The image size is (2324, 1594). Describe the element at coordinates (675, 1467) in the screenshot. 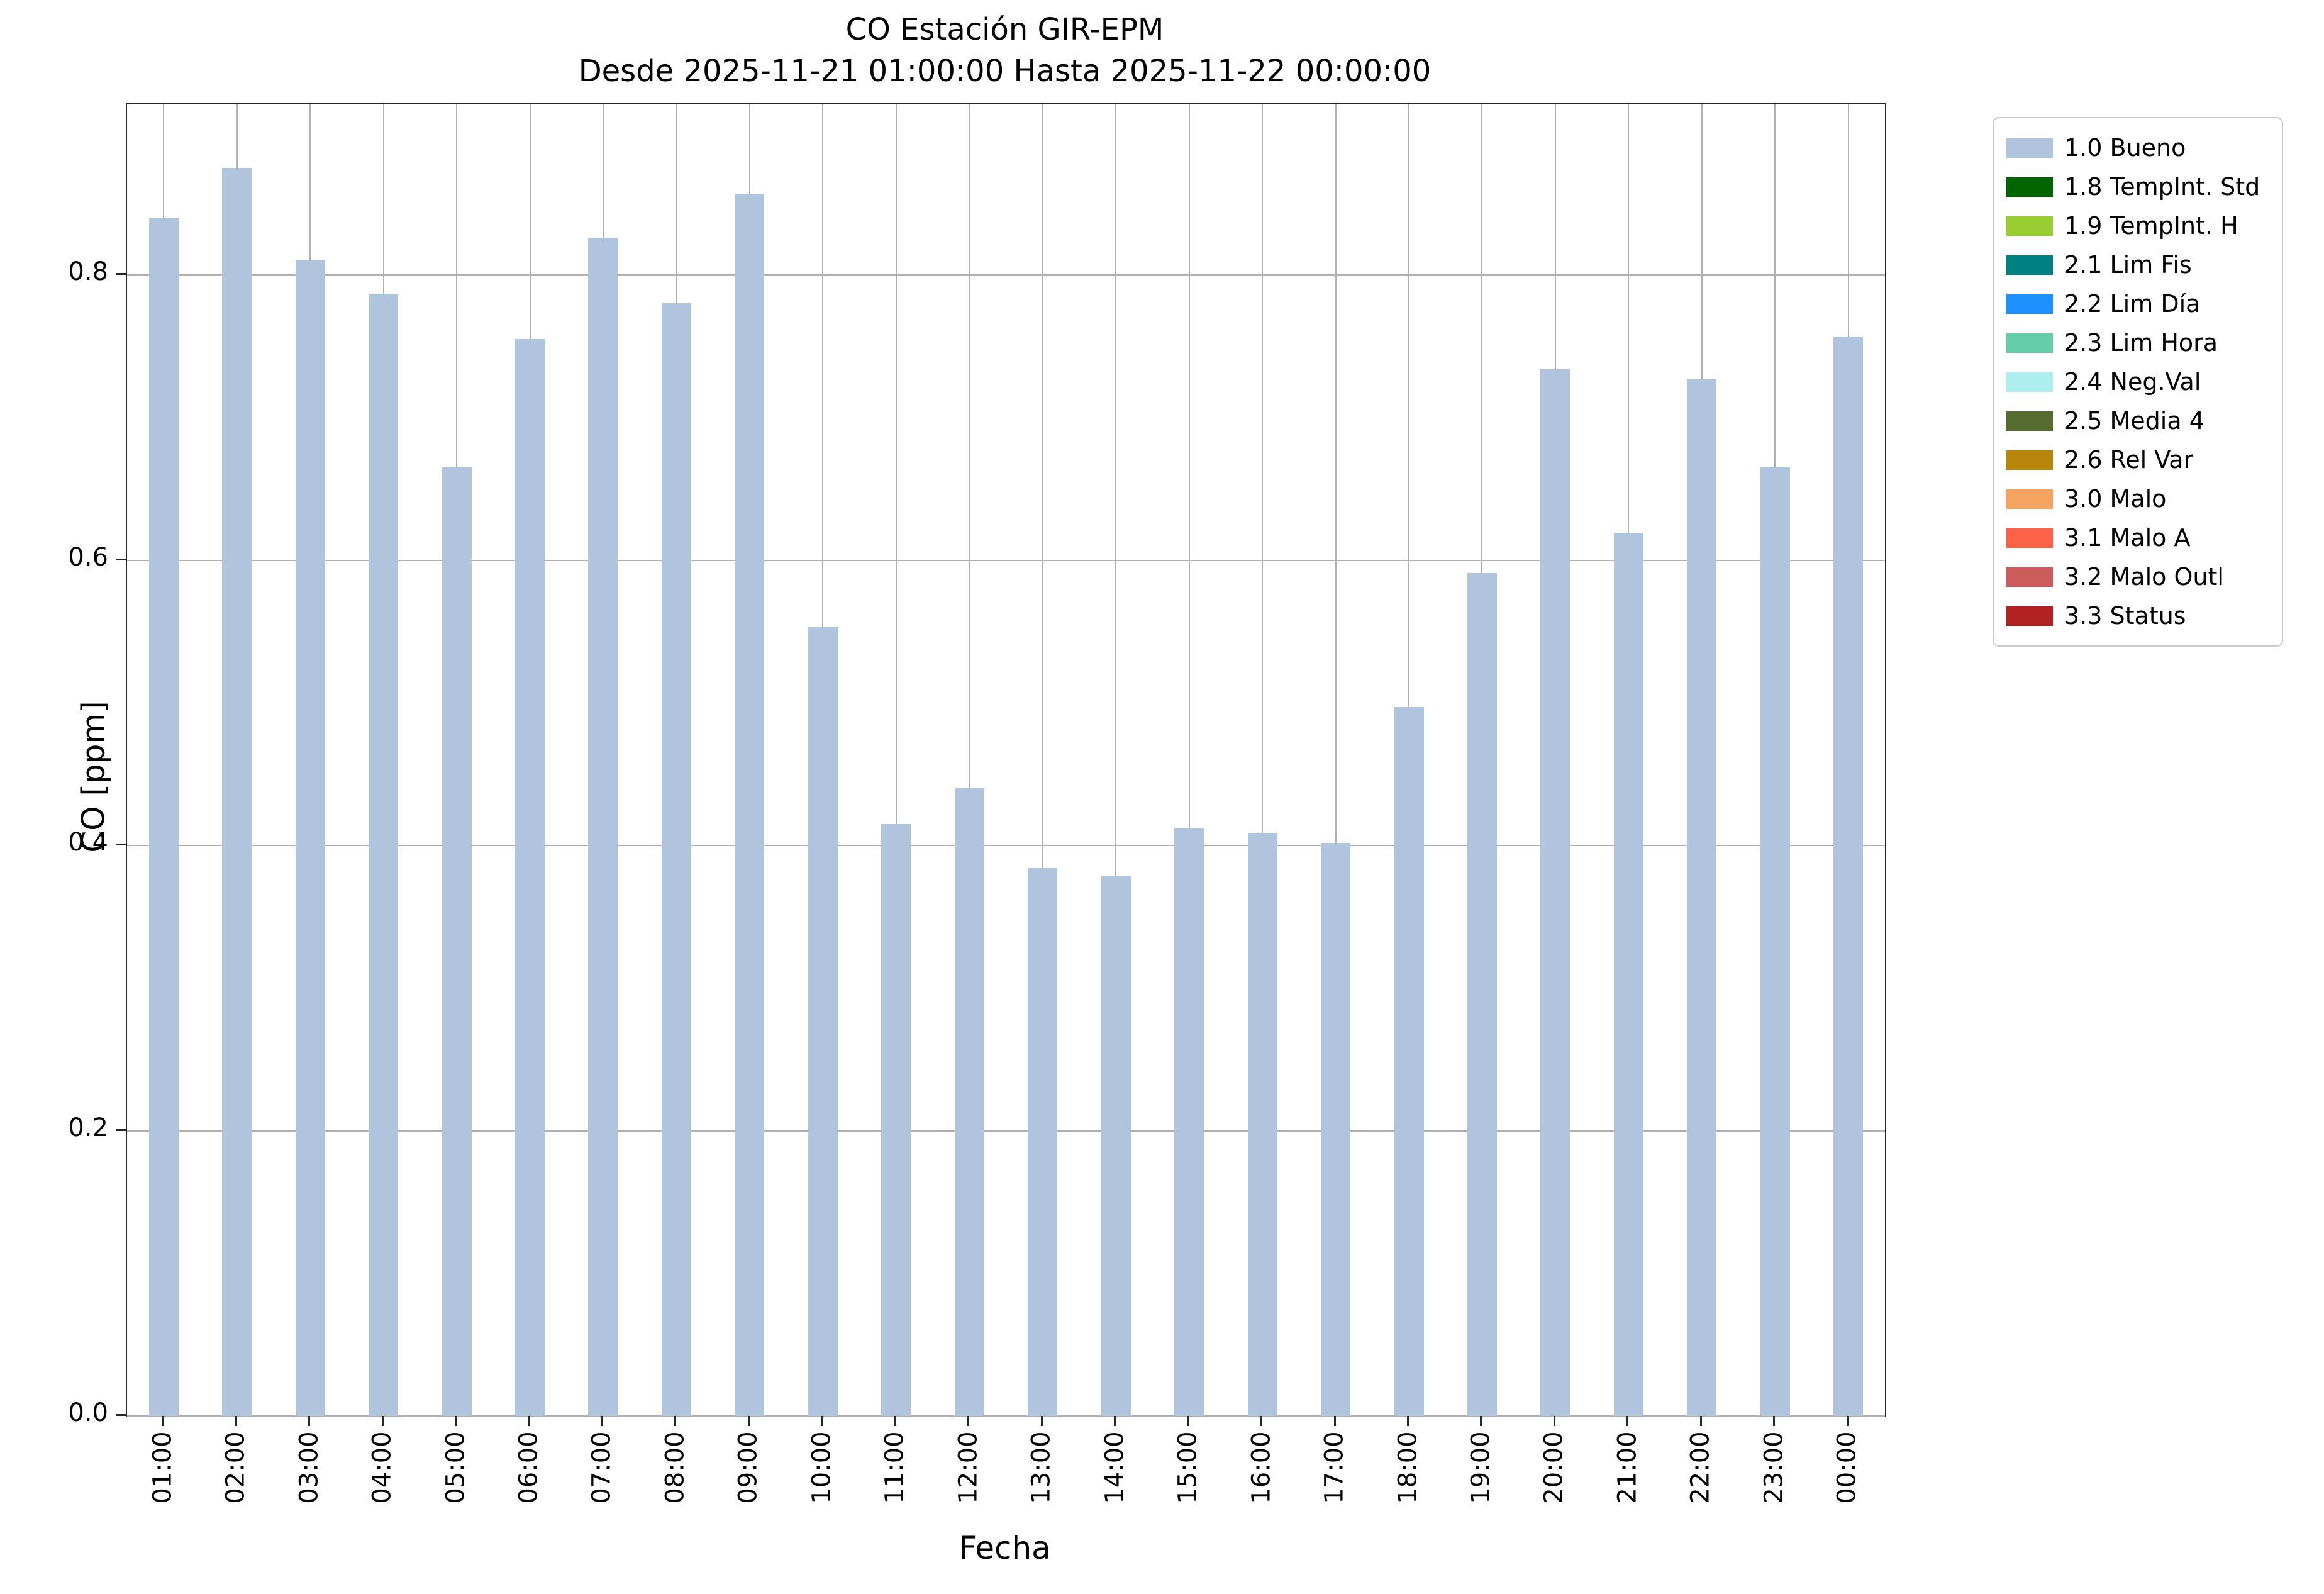

I see `x-tick-label: 08:00` at that location.